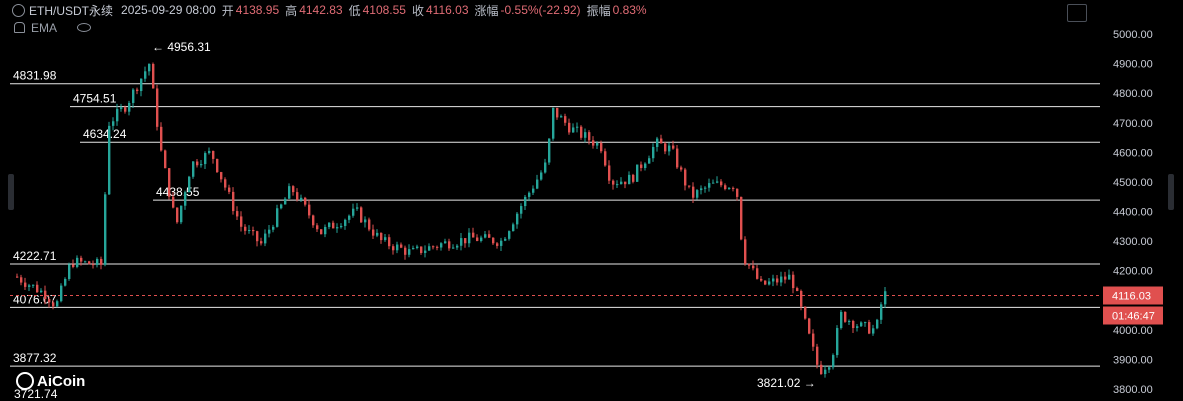 The width and height of the screenshot is (1183, 401). Describe the element at coordinates (1133, 35) in the screenshot. I see `price-tick-label: 5000.00` at that location.